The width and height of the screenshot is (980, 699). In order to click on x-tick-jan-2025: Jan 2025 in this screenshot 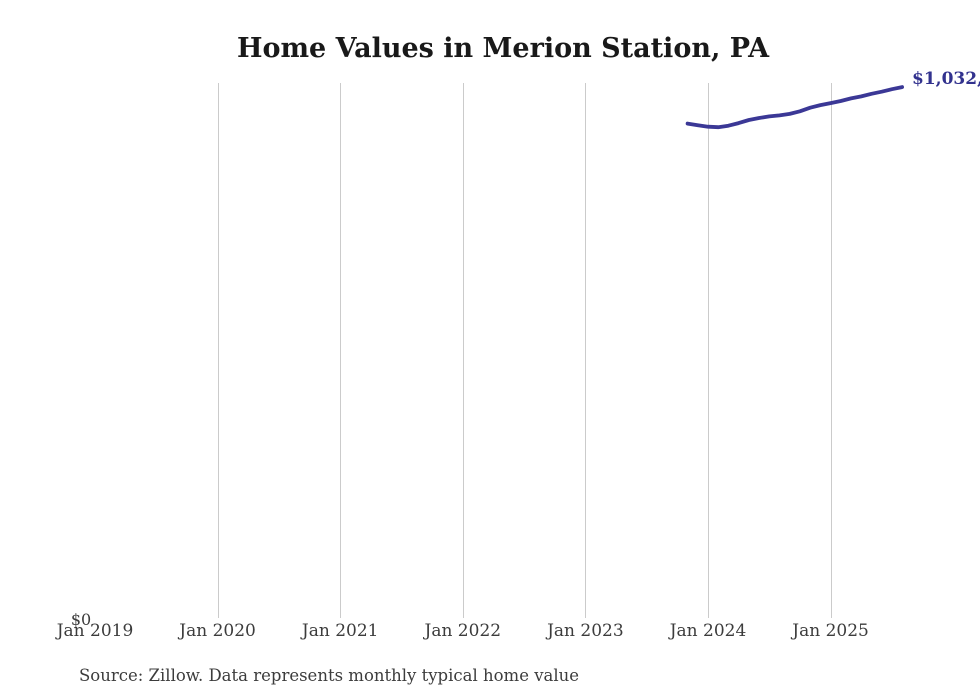, I will do `click(830, 631)`.